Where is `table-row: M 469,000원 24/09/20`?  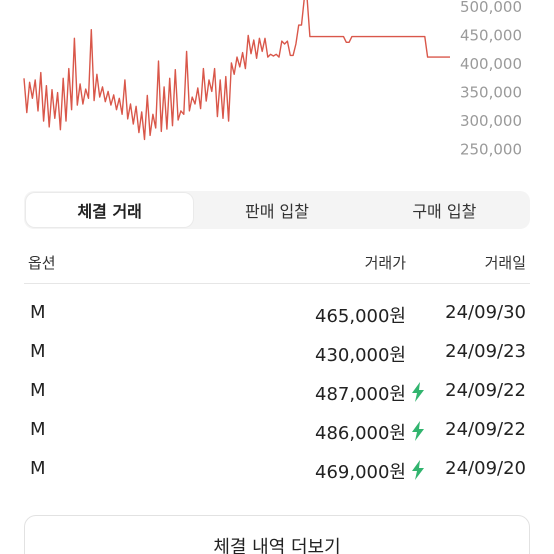 table-row: M 469,000원 24/09/20 is located at coordinates (277, 471).